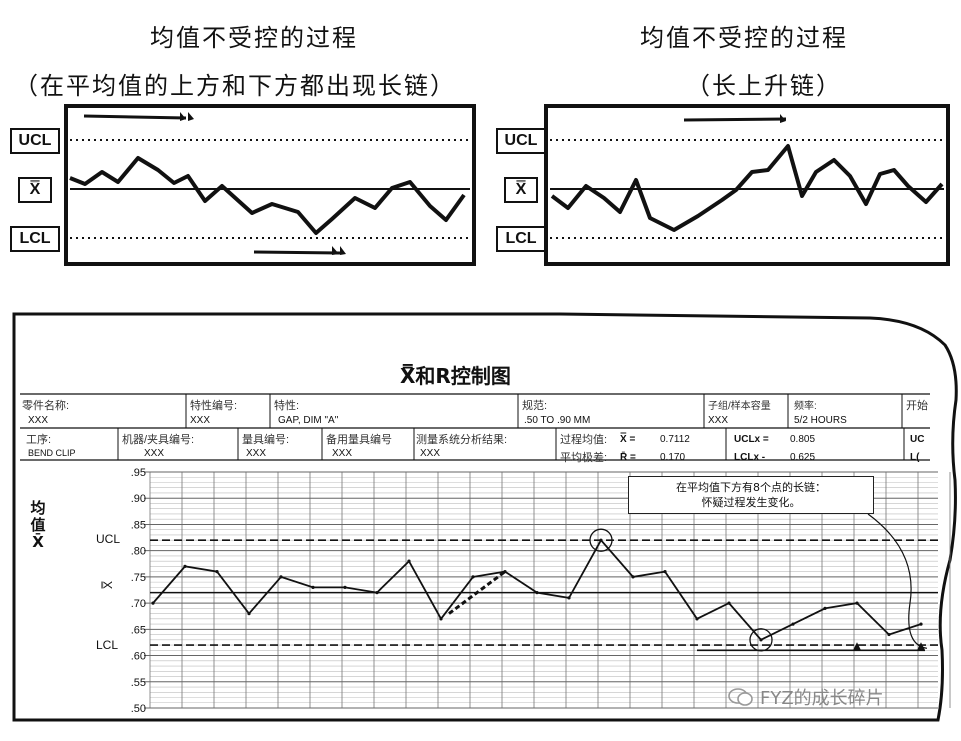 The image size is (961, 741). What do you see at coordinates (475, 427) in the screenshot?
I see `form-header-grid` at bounding box center [475, 427].